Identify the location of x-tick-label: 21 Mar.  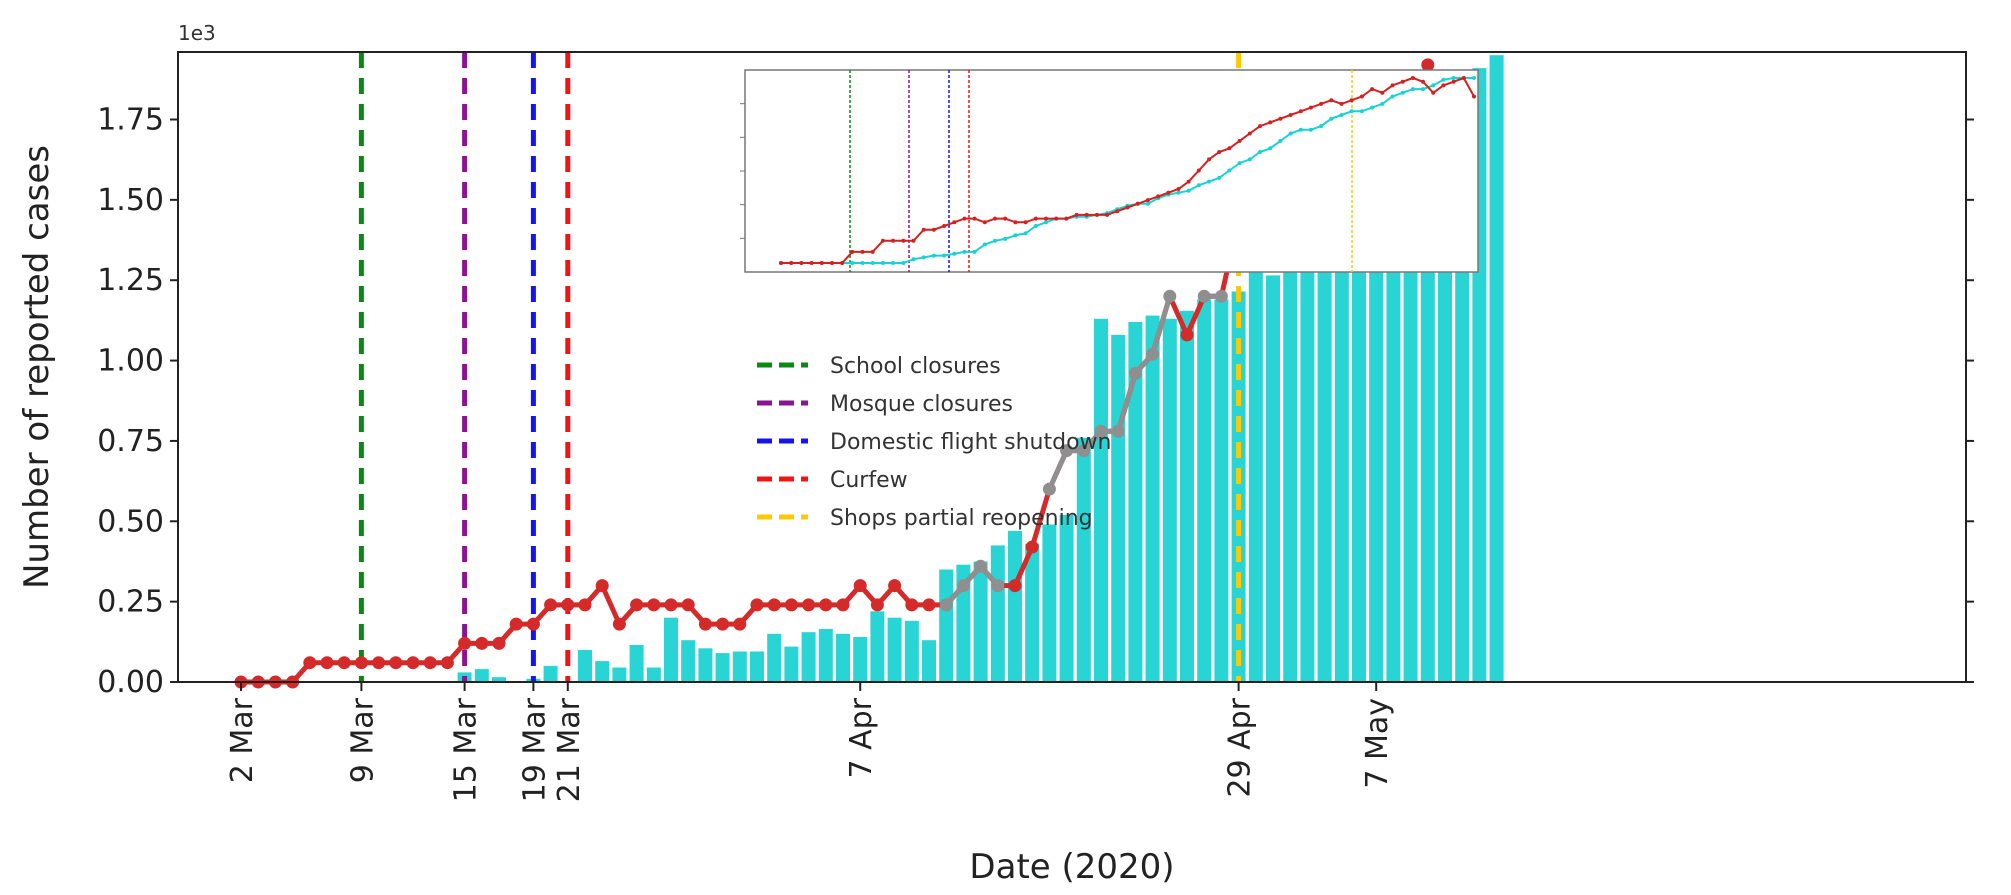
(569, 749).